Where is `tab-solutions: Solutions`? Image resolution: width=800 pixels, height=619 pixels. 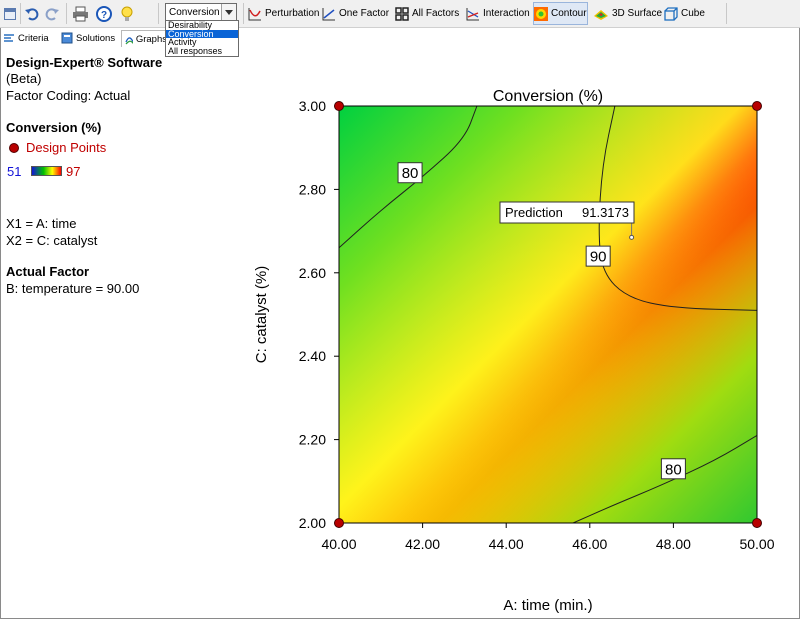 tab-solutions: Solutions is located at coordinates (88, 38).